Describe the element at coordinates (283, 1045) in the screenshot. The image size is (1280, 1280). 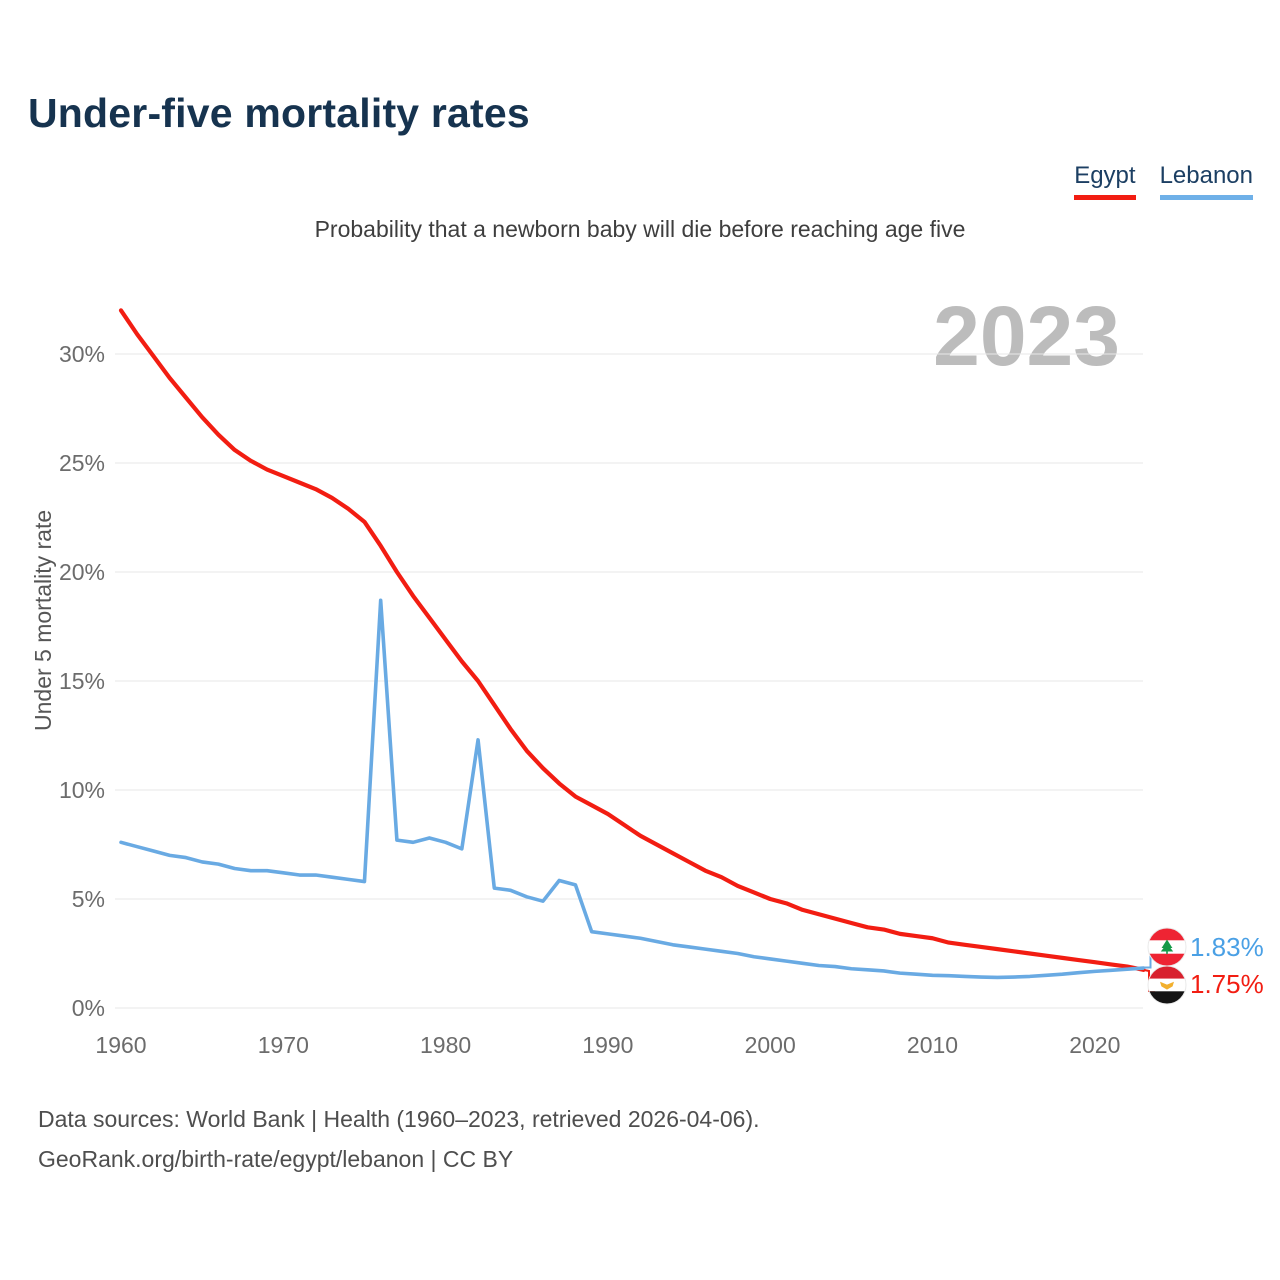
I see `x-tick-1970: 1970` at that location.